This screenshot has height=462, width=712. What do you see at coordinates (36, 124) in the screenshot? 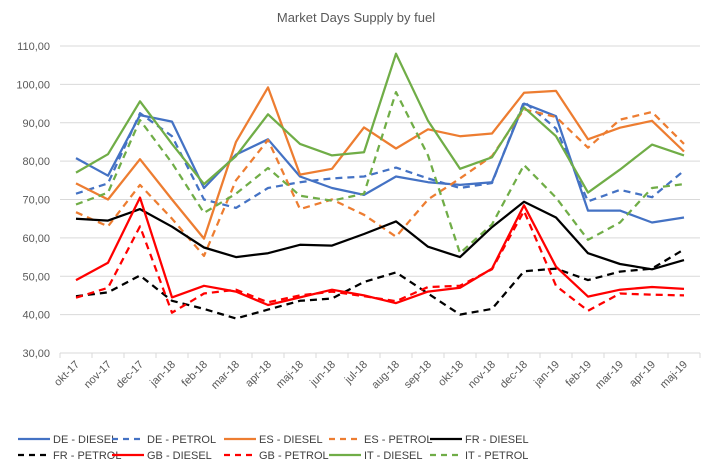
I see `y-tick-label: 90,00` at bounding box center [36, 124].